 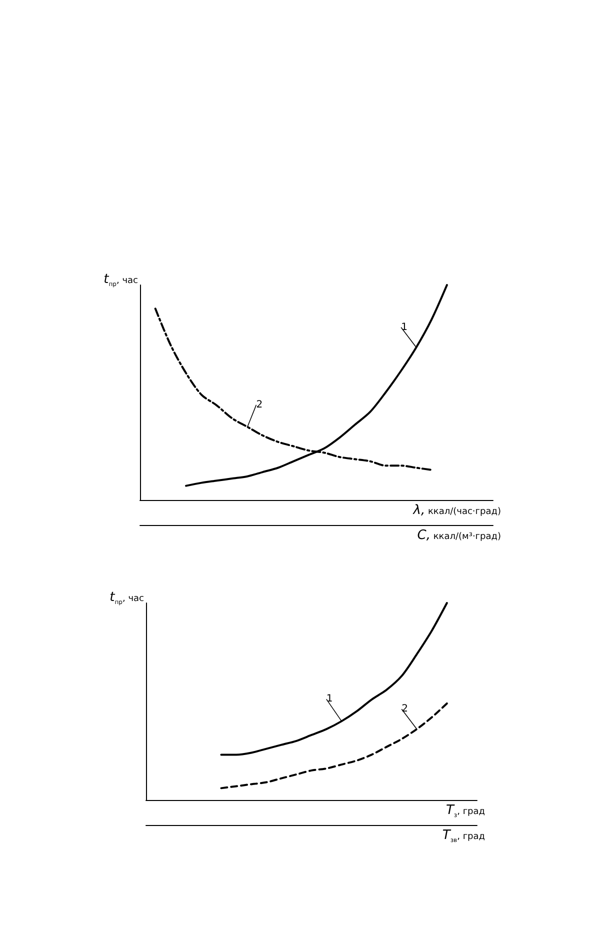 What do you see at coordinates (465, 812) in the screenshot?
I see `x-axis-title: T$_{з}$, град` at bounding box center [465, 812].